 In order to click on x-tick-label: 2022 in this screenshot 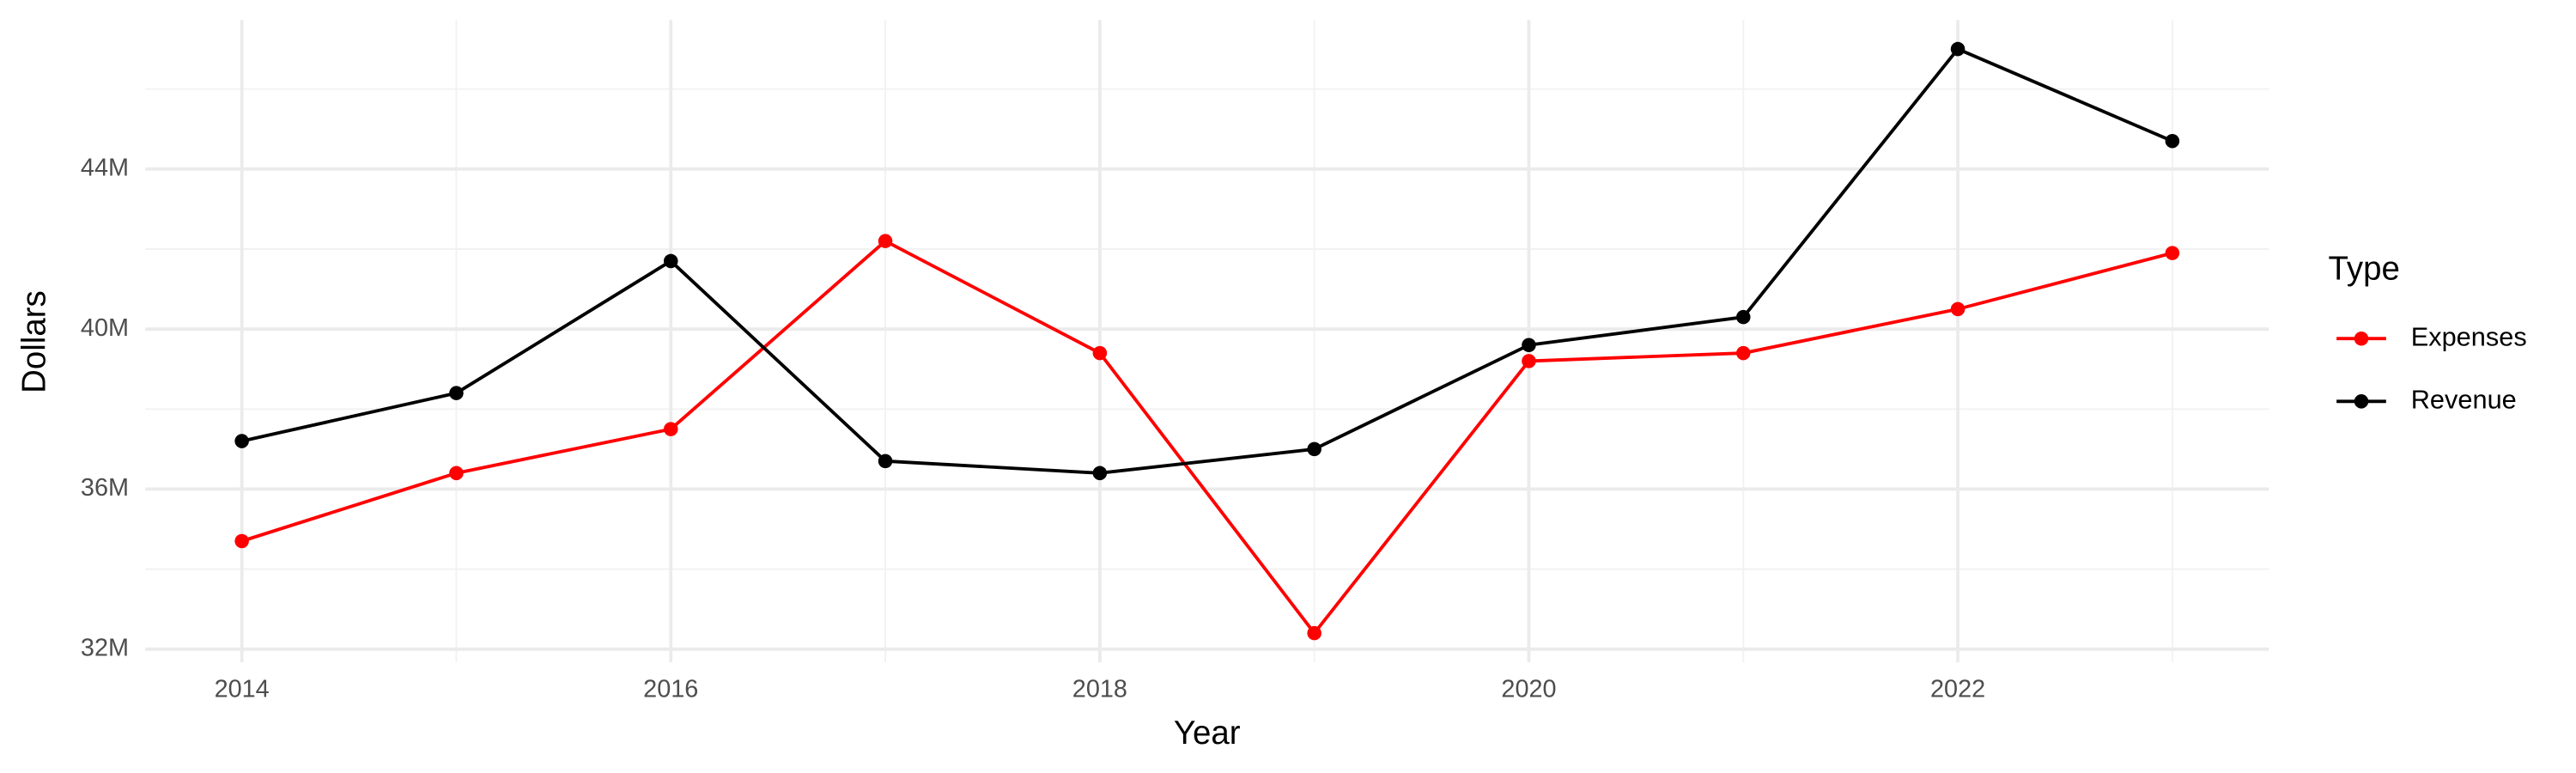, I will do `click(1958, 689)`.